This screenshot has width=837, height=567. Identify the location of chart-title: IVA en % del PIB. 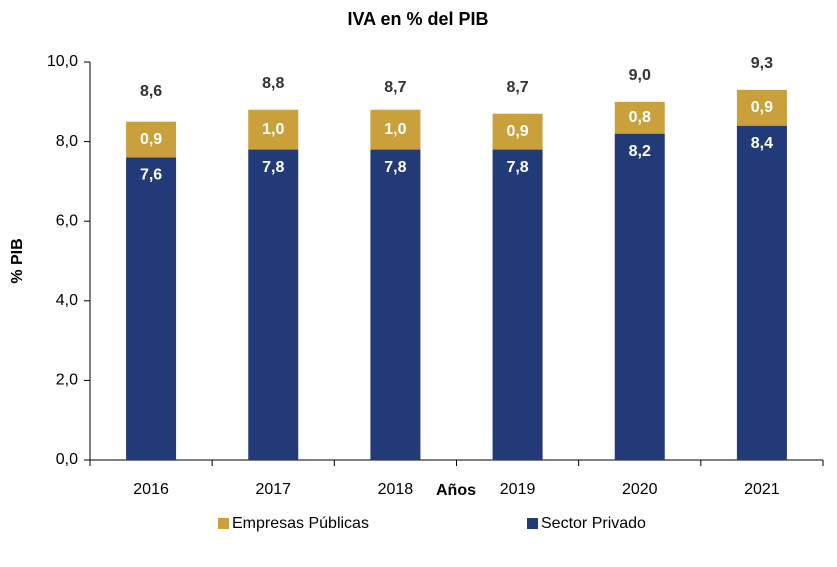
(417, 19).